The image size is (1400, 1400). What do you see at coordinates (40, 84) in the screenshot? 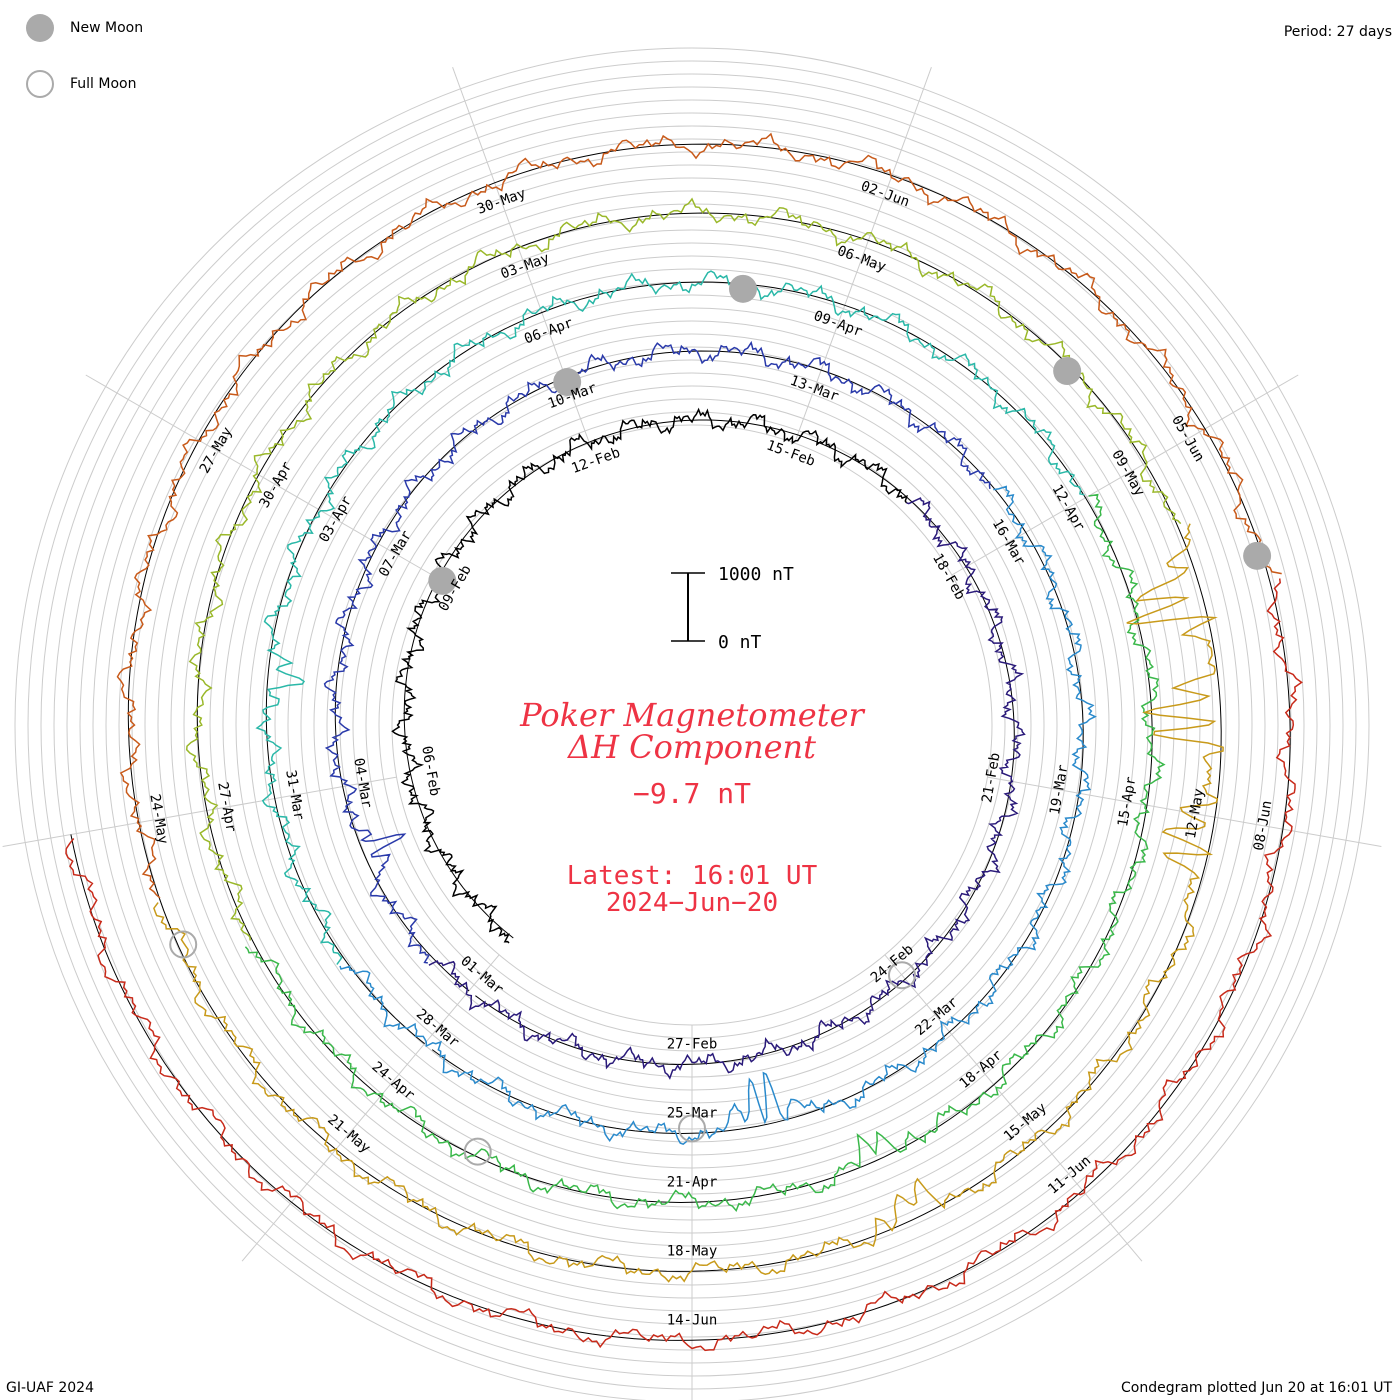
I see `full-moon-icon` at bounding box center [40, 84].